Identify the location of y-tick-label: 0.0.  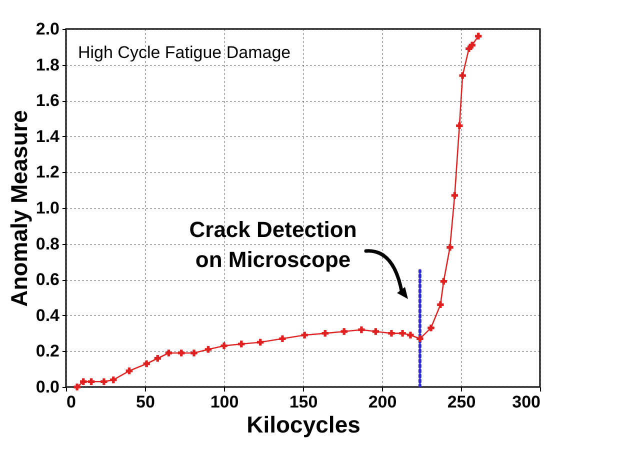
(48, 387).